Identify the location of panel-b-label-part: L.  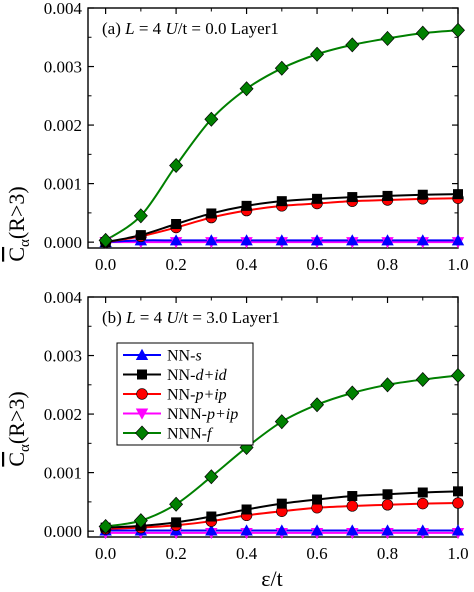
(130, 317).